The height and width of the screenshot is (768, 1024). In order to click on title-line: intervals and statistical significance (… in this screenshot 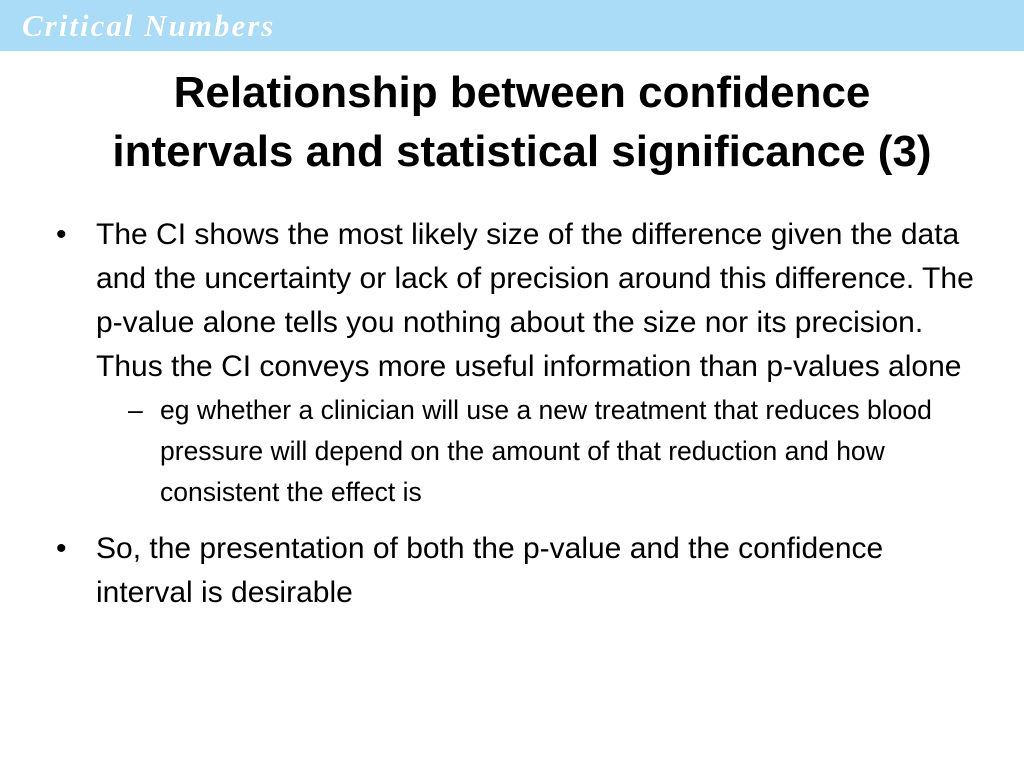, I will do `click(522, 151)`.